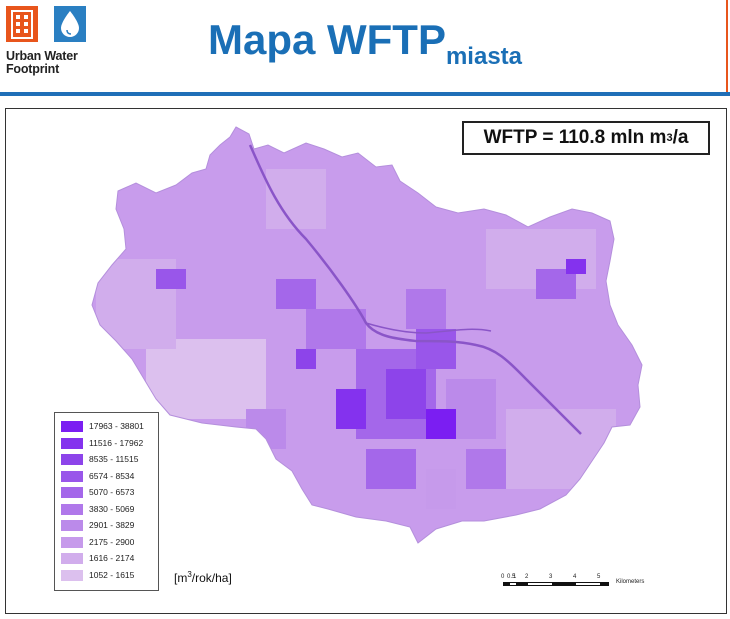  I want to click on wftp-total-prefix: WFTP = 110.8 mln m, so click(575, 137).